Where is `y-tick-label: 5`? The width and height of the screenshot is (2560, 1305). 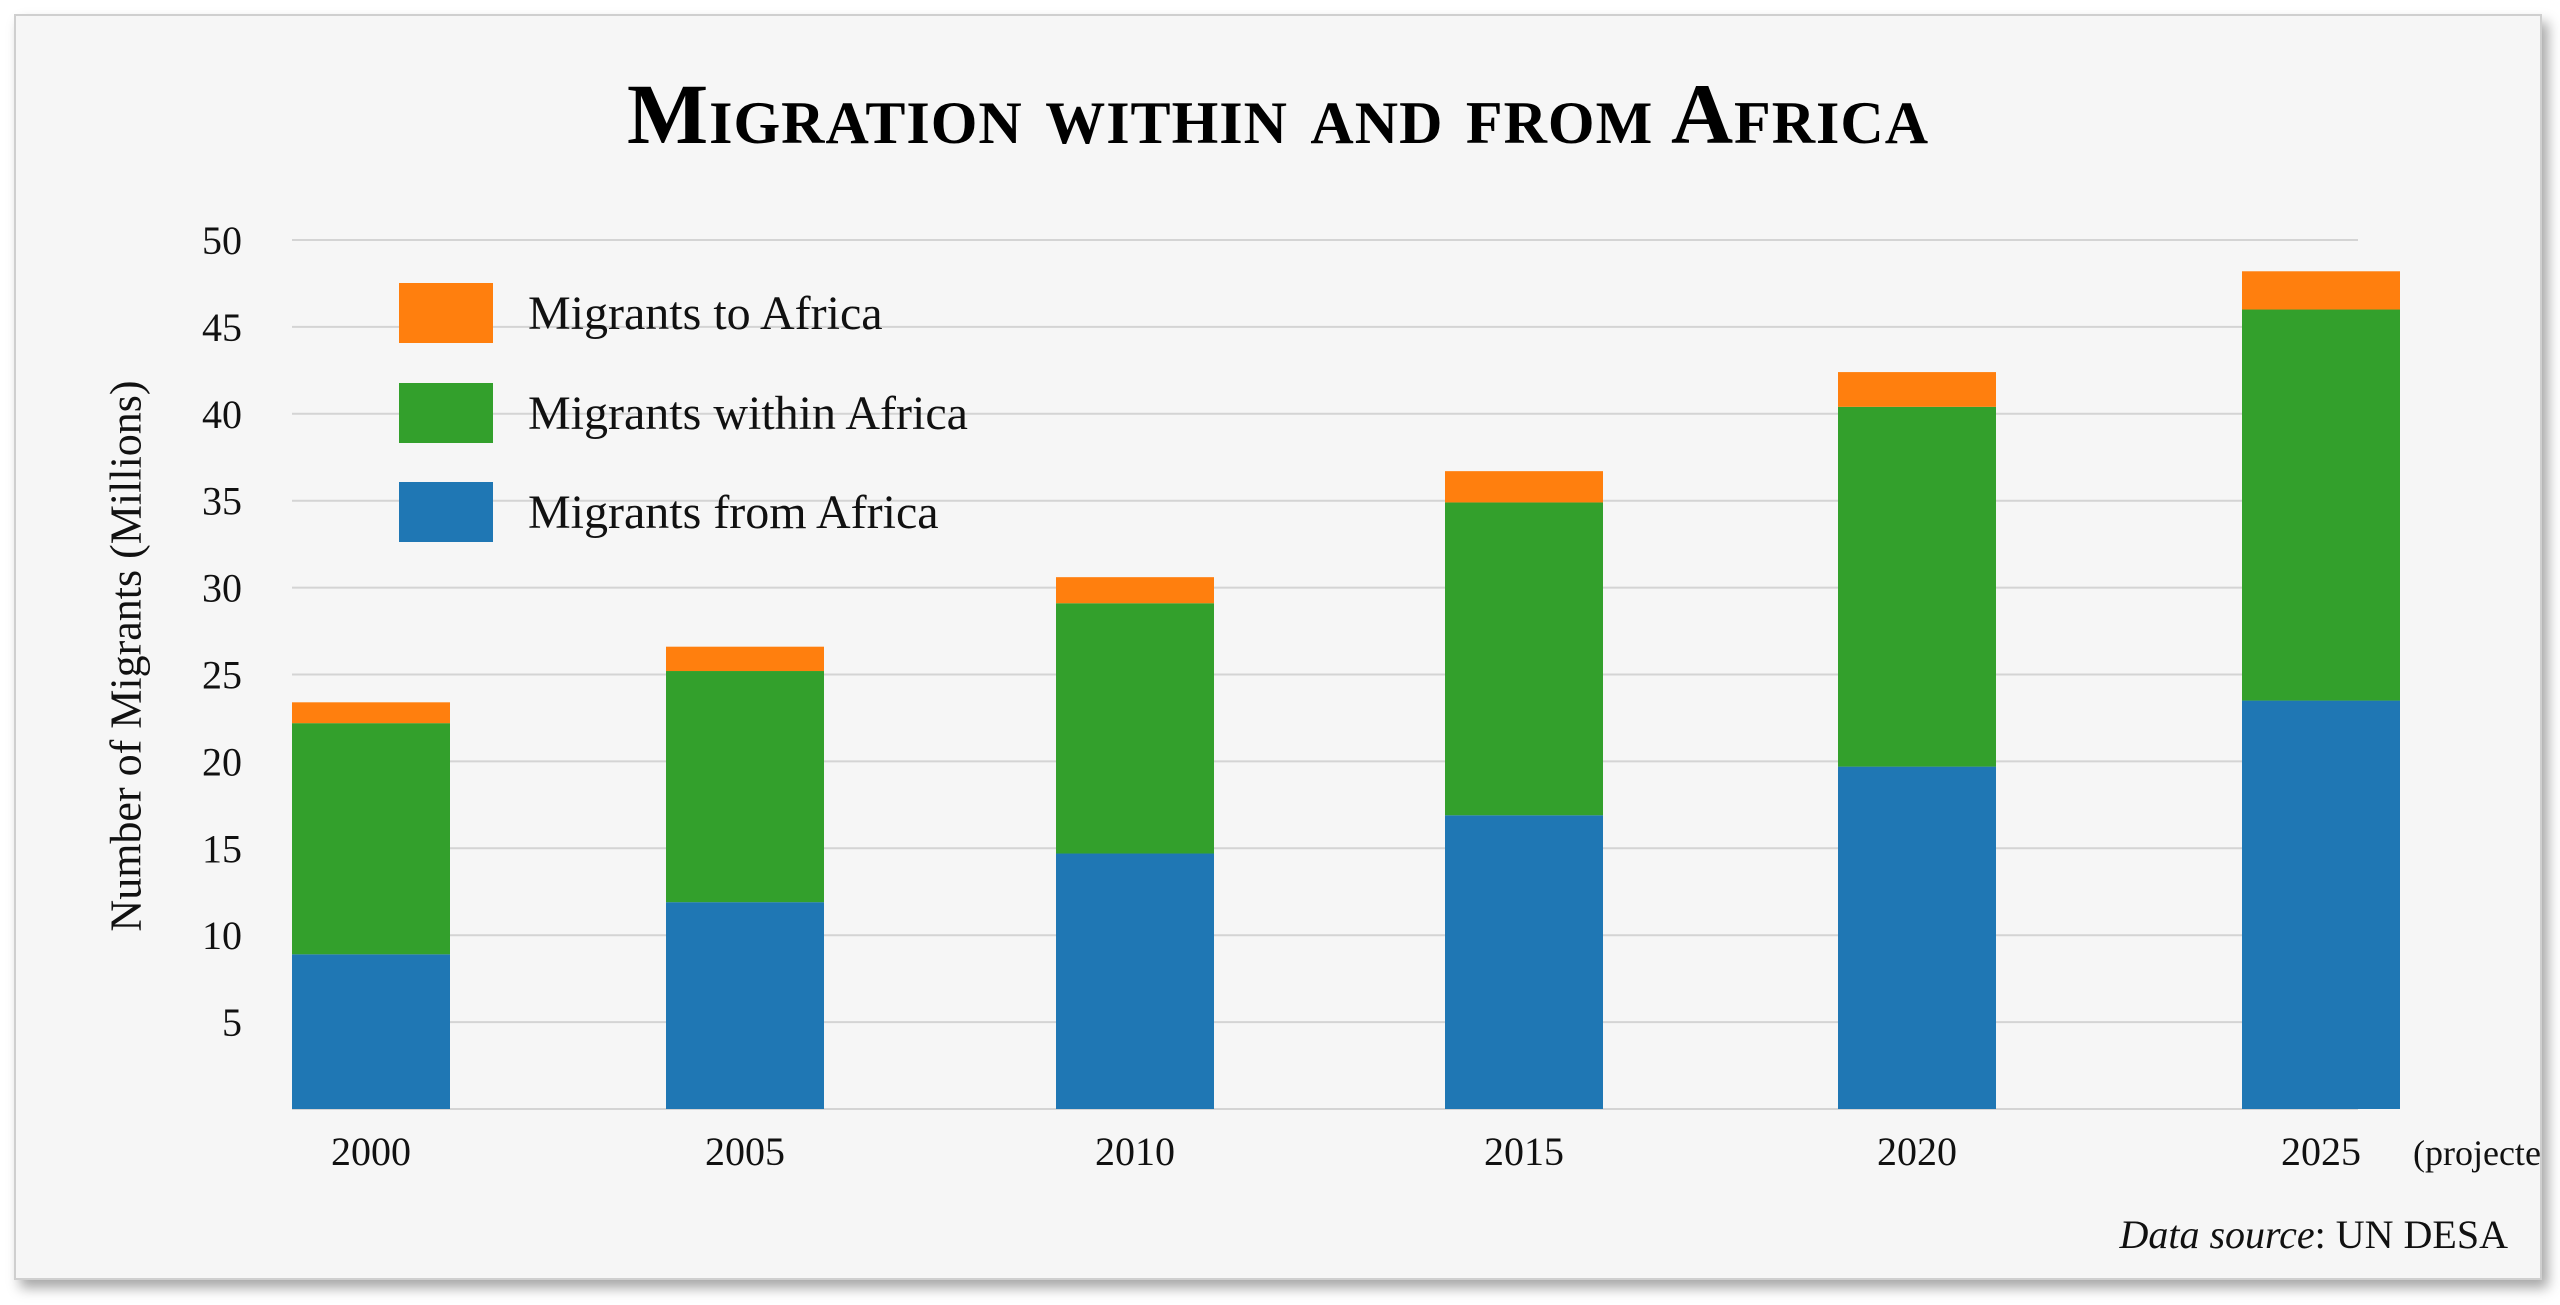 y-tick-label: 5 is located at coordinates (232, 1022).